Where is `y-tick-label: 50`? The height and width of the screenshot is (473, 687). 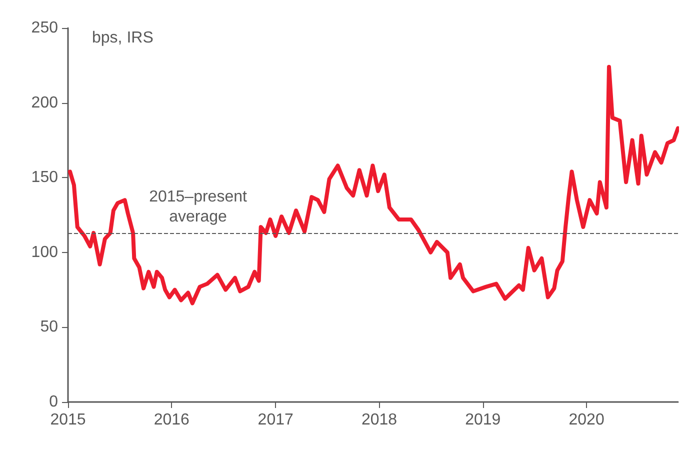
y-tick-label: 50 is located at coordinates (49, 327).